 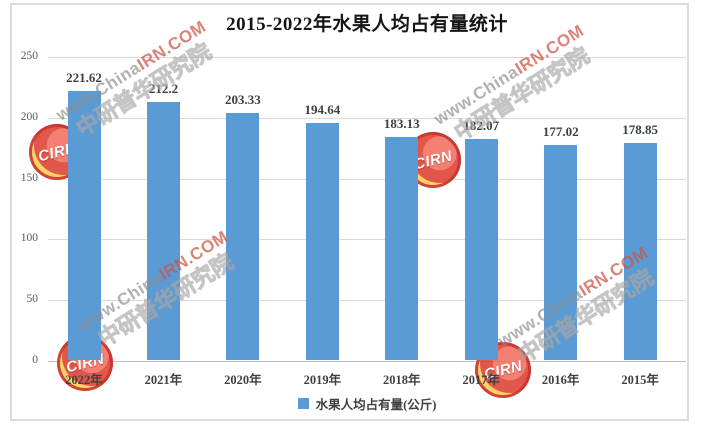 What do you see at coordinates (367, 361) in the screenshot?
I see `x-axis-line` at bounding box center [367, 361].